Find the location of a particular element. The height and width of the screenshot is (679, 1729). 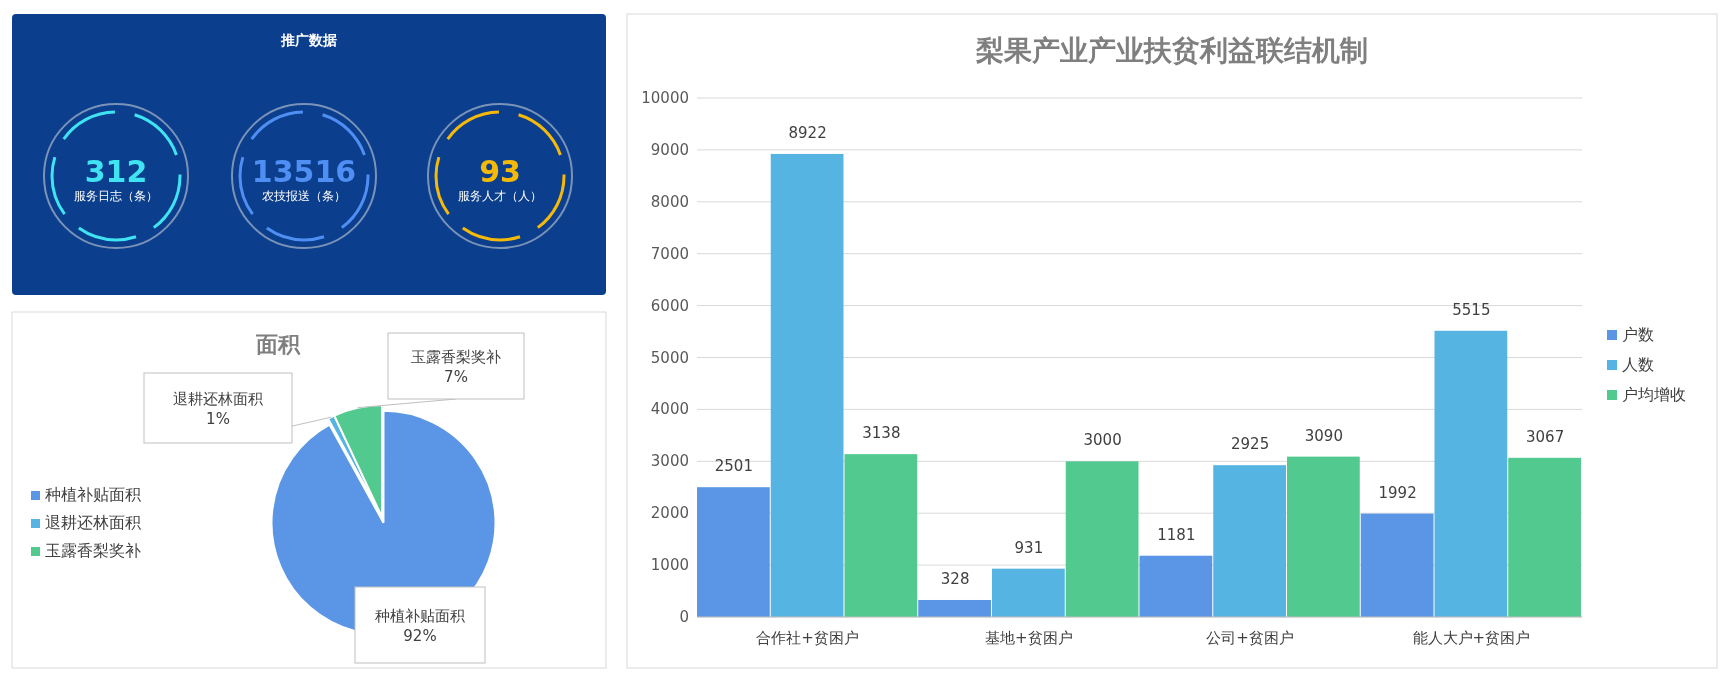

legend-label: 退耕还林面积 is located at coordinates (93, 522).